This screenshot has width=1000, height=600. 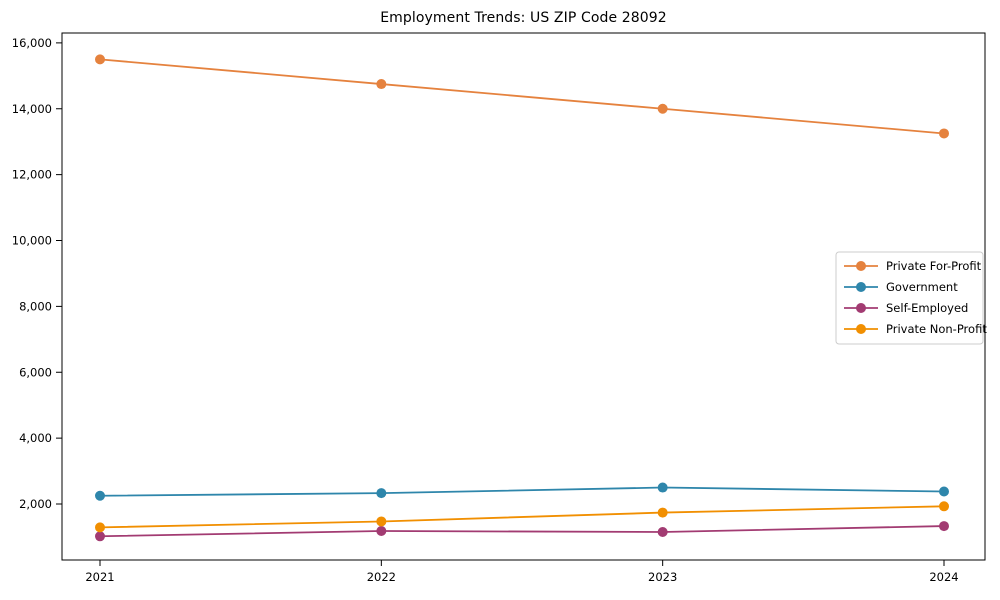 What do you see at coordinates (35, 504) in the screenshot?
I see `y-axis-tick-label: 2,000` at bounding box center [35, 504].